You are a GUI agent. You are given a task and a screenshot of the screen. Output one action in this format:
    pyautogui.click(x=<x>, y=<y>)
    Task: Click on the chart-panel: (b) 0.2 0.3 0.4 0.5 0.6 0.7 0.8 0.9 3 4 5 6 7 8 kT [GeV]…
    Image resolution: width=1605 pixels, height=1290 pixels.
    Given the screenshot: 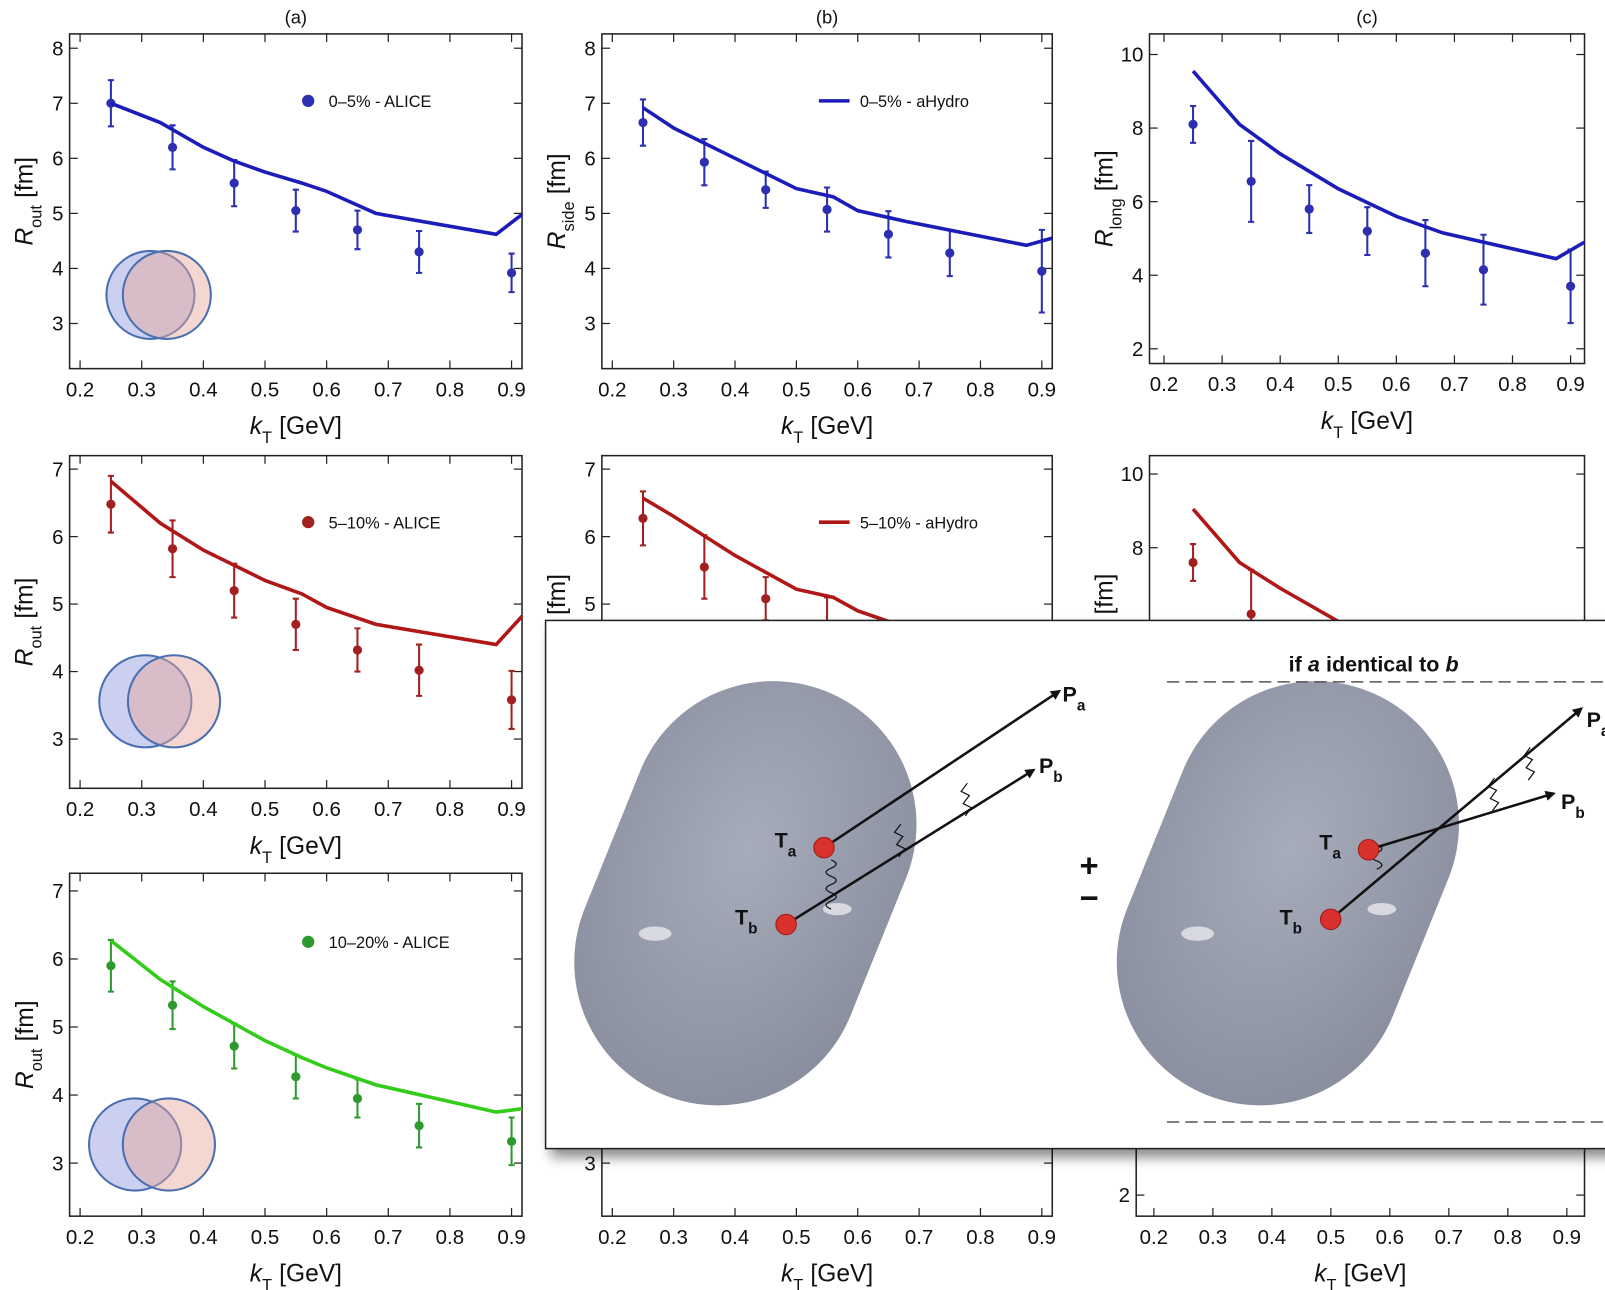 What is the action you would take?
    pyautogui.click(x=800, y=227)
    